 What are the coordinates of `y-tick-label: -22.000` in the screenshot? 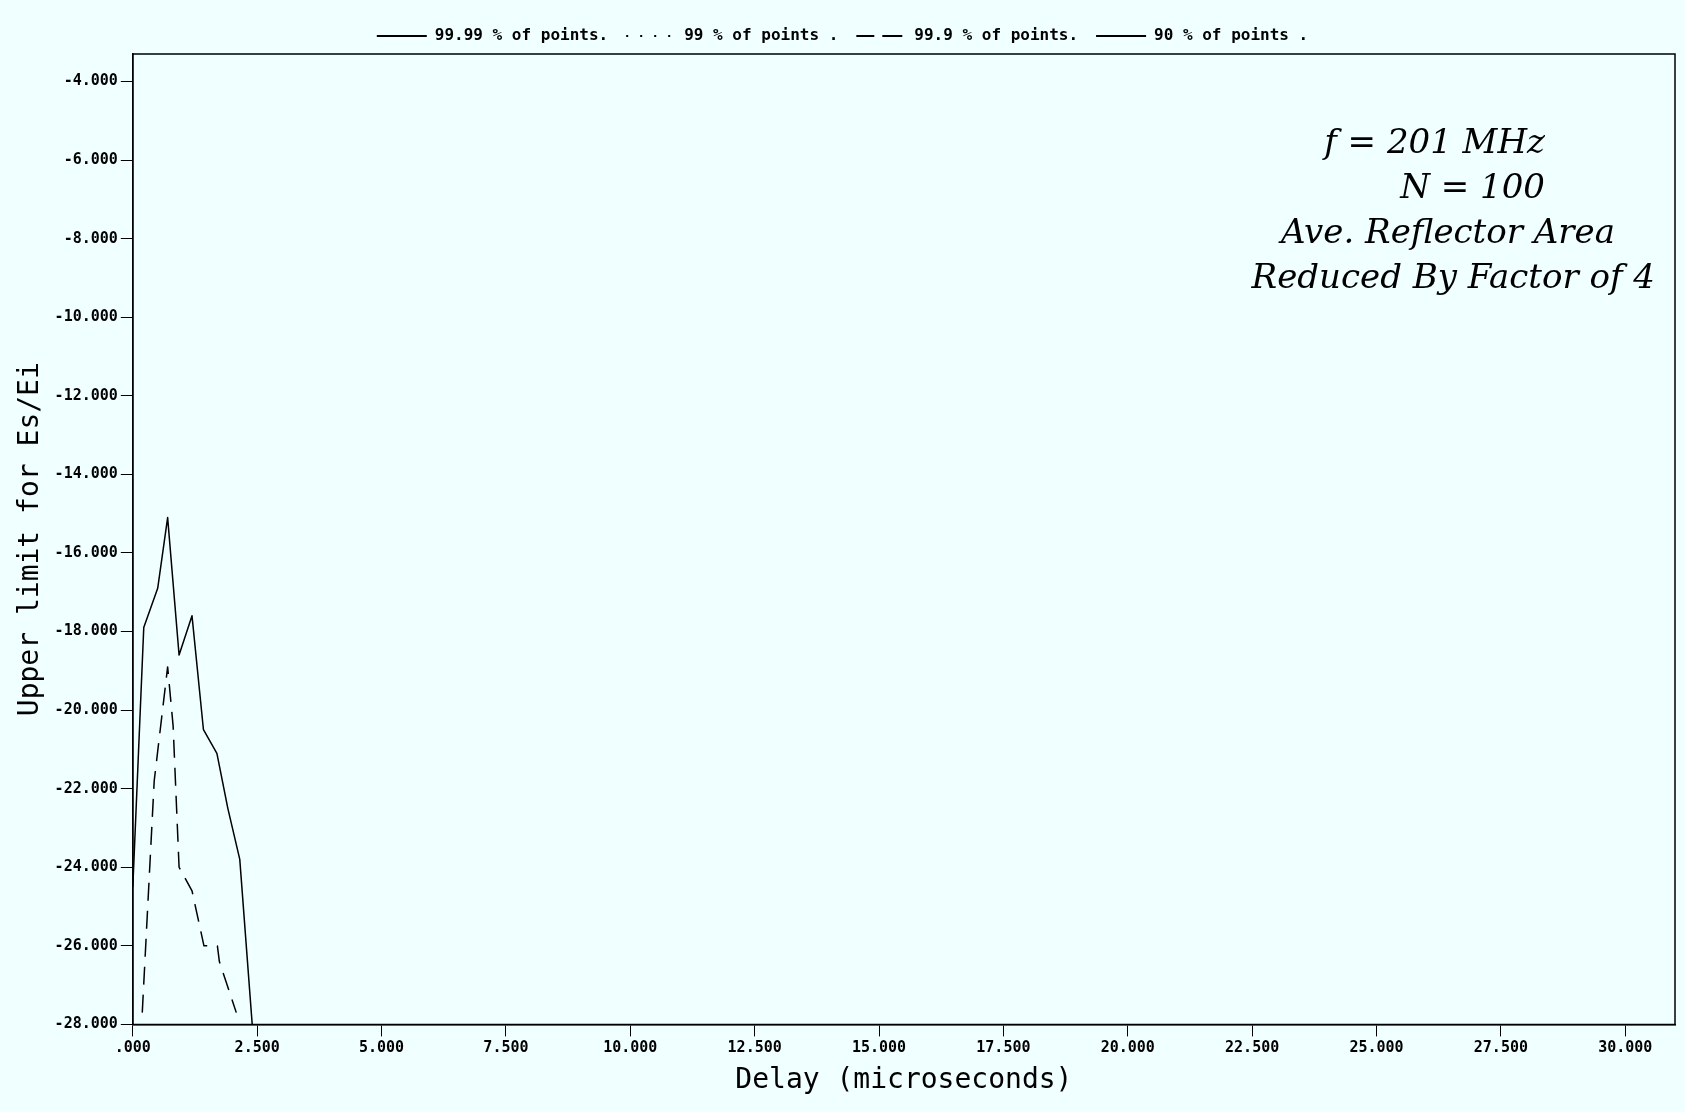 It's located at (86, 787).